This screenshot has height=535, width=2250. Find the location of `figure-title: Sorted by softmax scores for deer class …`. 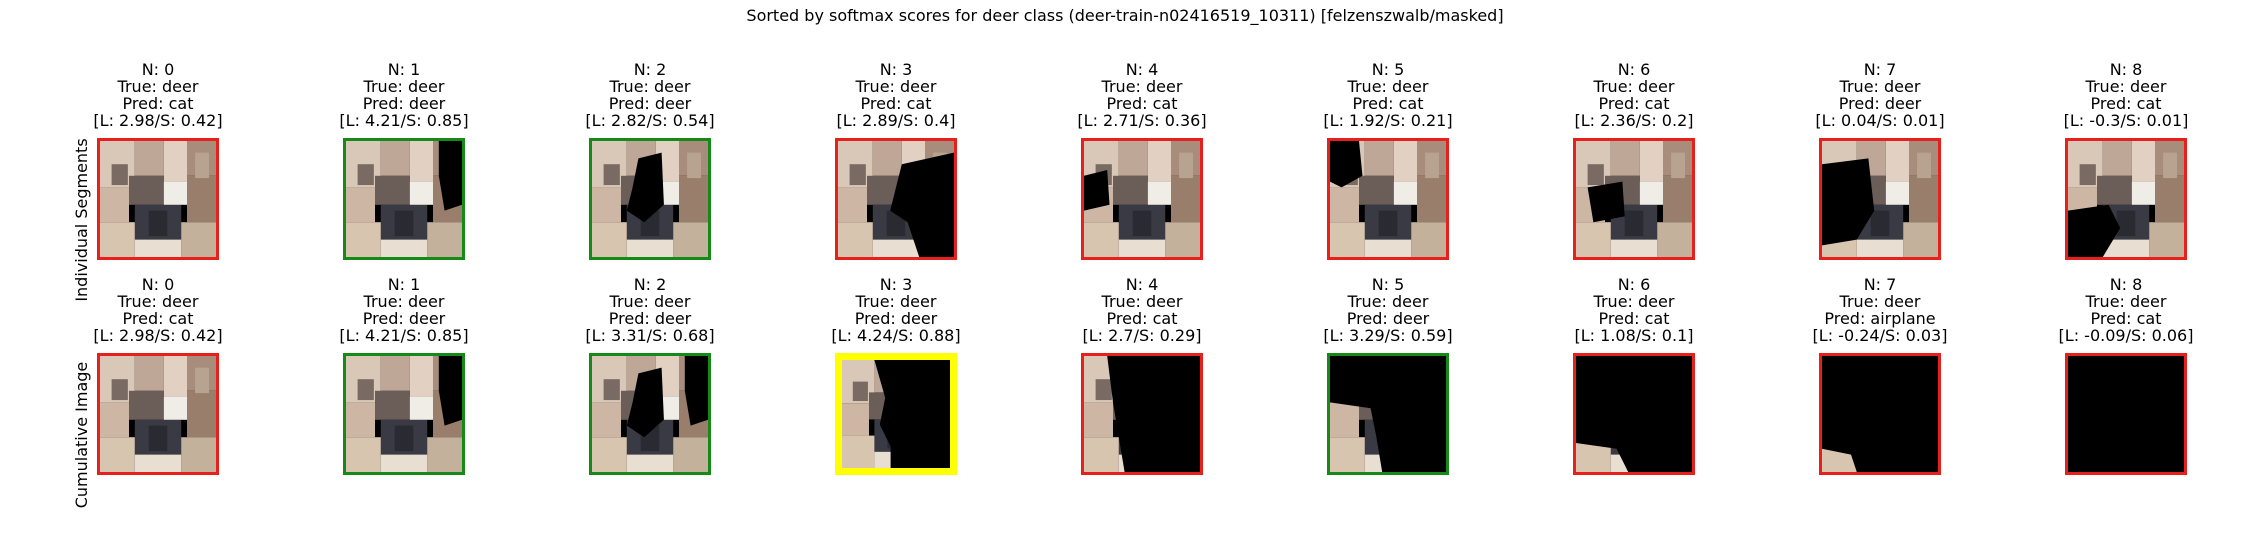

figure-title: Sorted by softmax scores for deer class … is located at coordinates (1125, 15).